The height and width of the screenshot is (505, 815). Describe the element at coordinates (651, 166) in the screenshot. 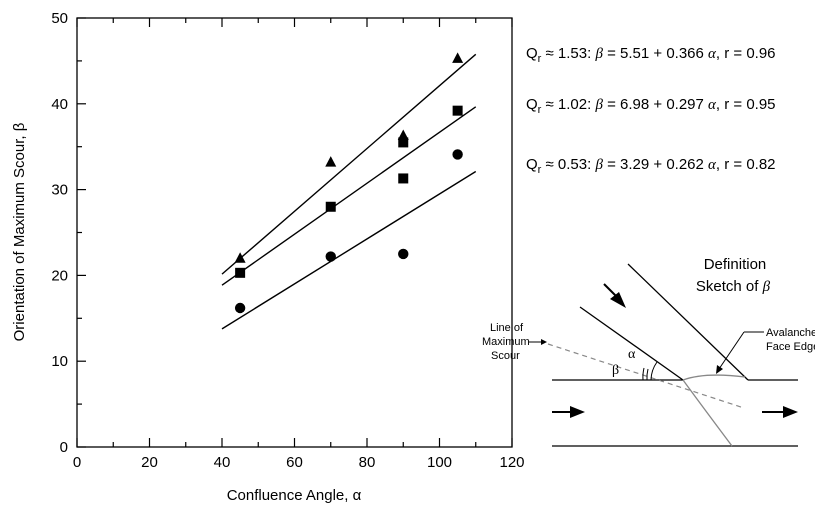

I see `fit-equation-circle: Qr ≈ 0.53: β = 3.29 + 0.262 α, r = 0.82` at that location.